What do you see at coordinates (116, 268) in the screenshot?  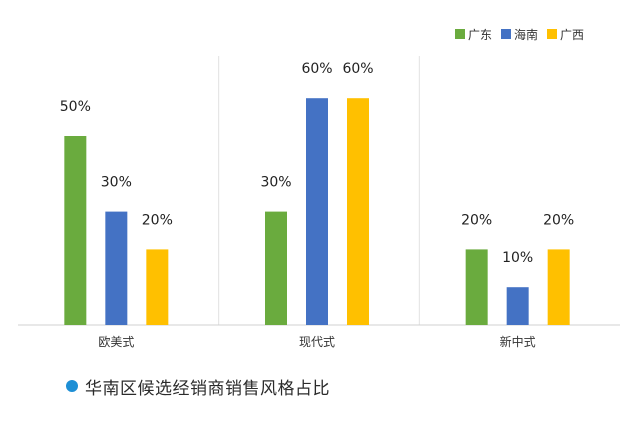 I see `bar-海南-欧美式` at bounding box center [116, 268].